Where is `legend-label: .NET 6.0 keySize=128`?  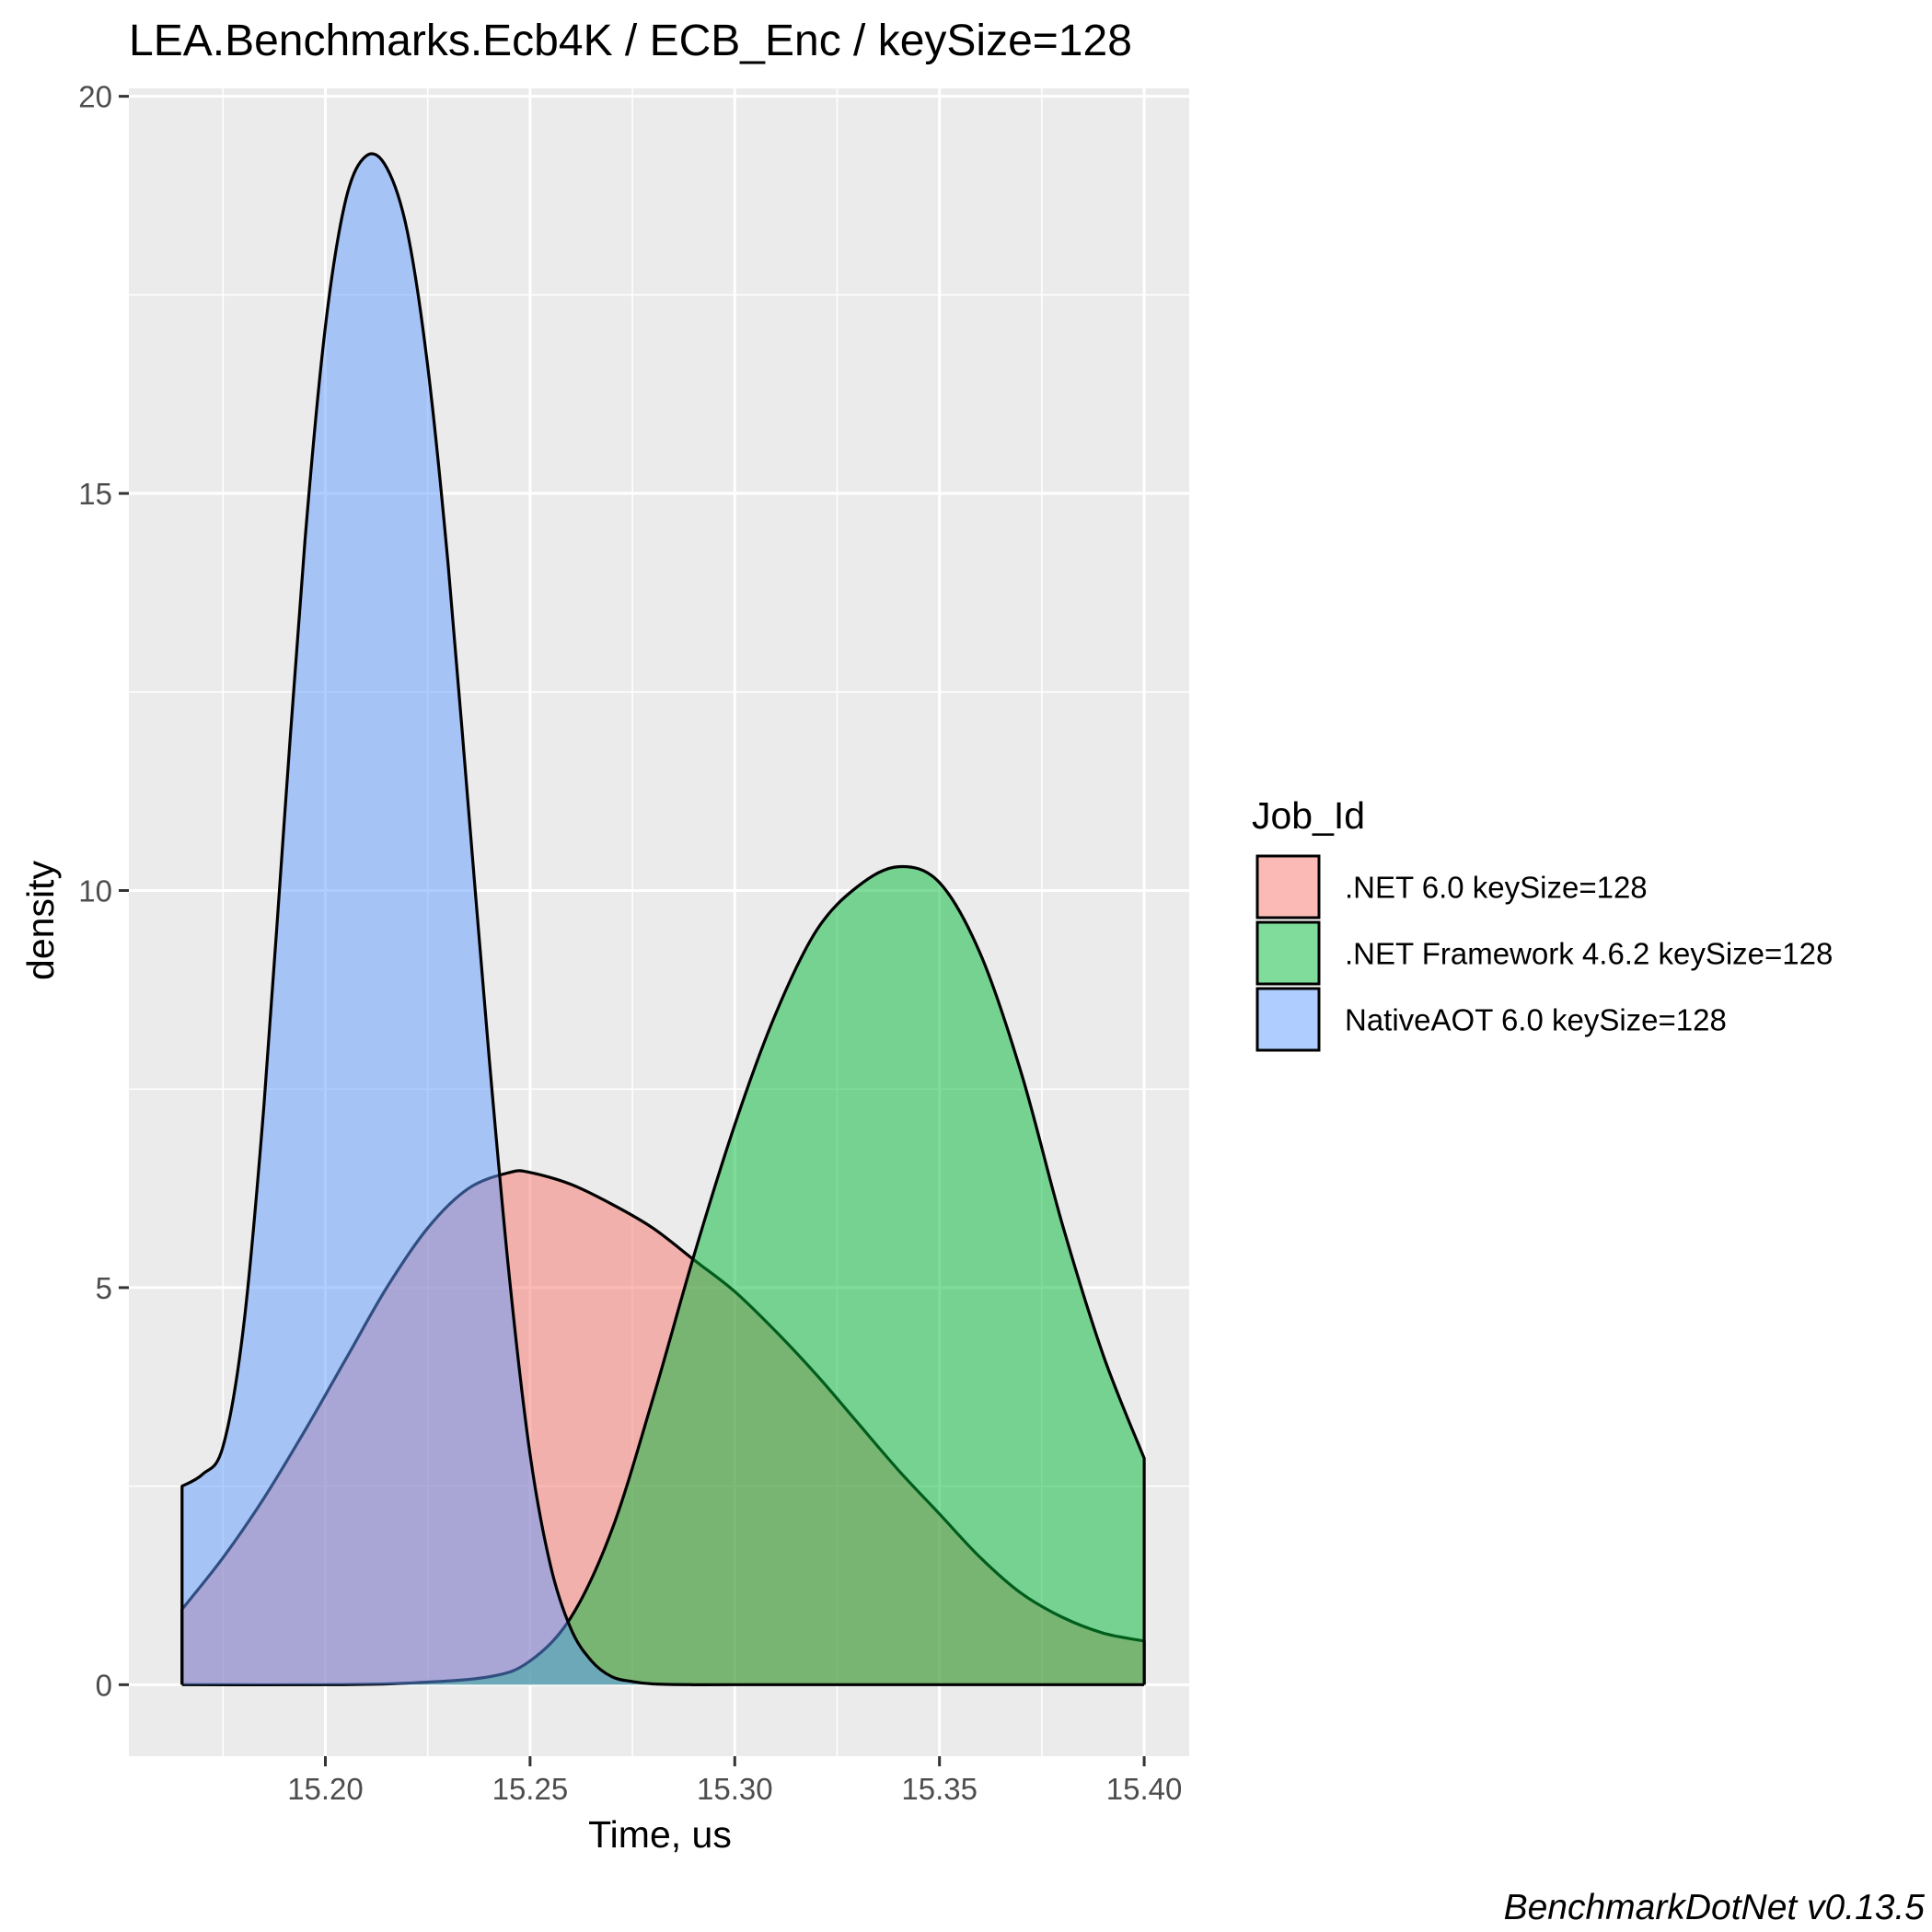 legend-label: .NET 6.0 keySize=128 is located at coordinates (1497, 888).